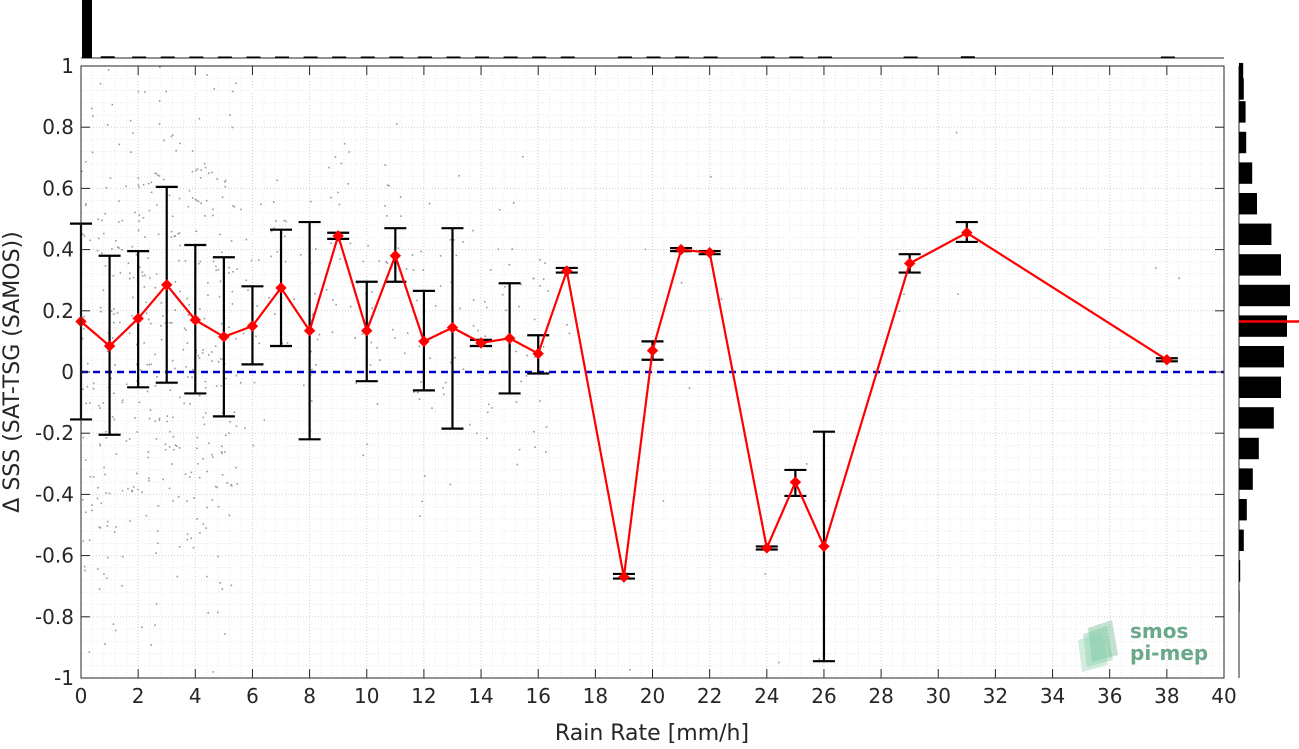 The width and height of the screenshot is (1299, 749). What do you see at coordinates (58, 188) in the screenshot?
I see `y-tick-label: 0.6` at bounding box center [58, 188].